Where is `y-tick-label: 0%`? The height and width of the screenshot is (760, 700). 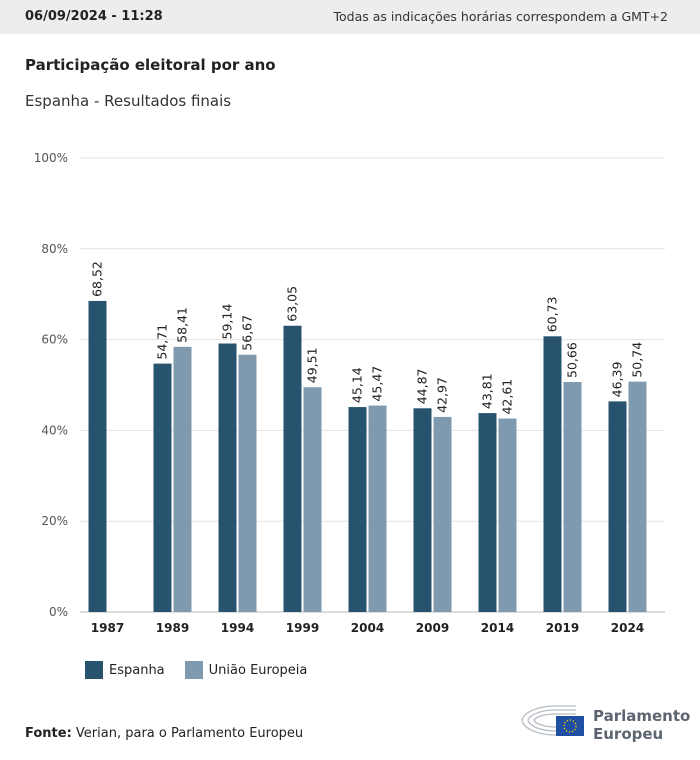
y-tick-label: 0% is located at coordinates (58, 612).